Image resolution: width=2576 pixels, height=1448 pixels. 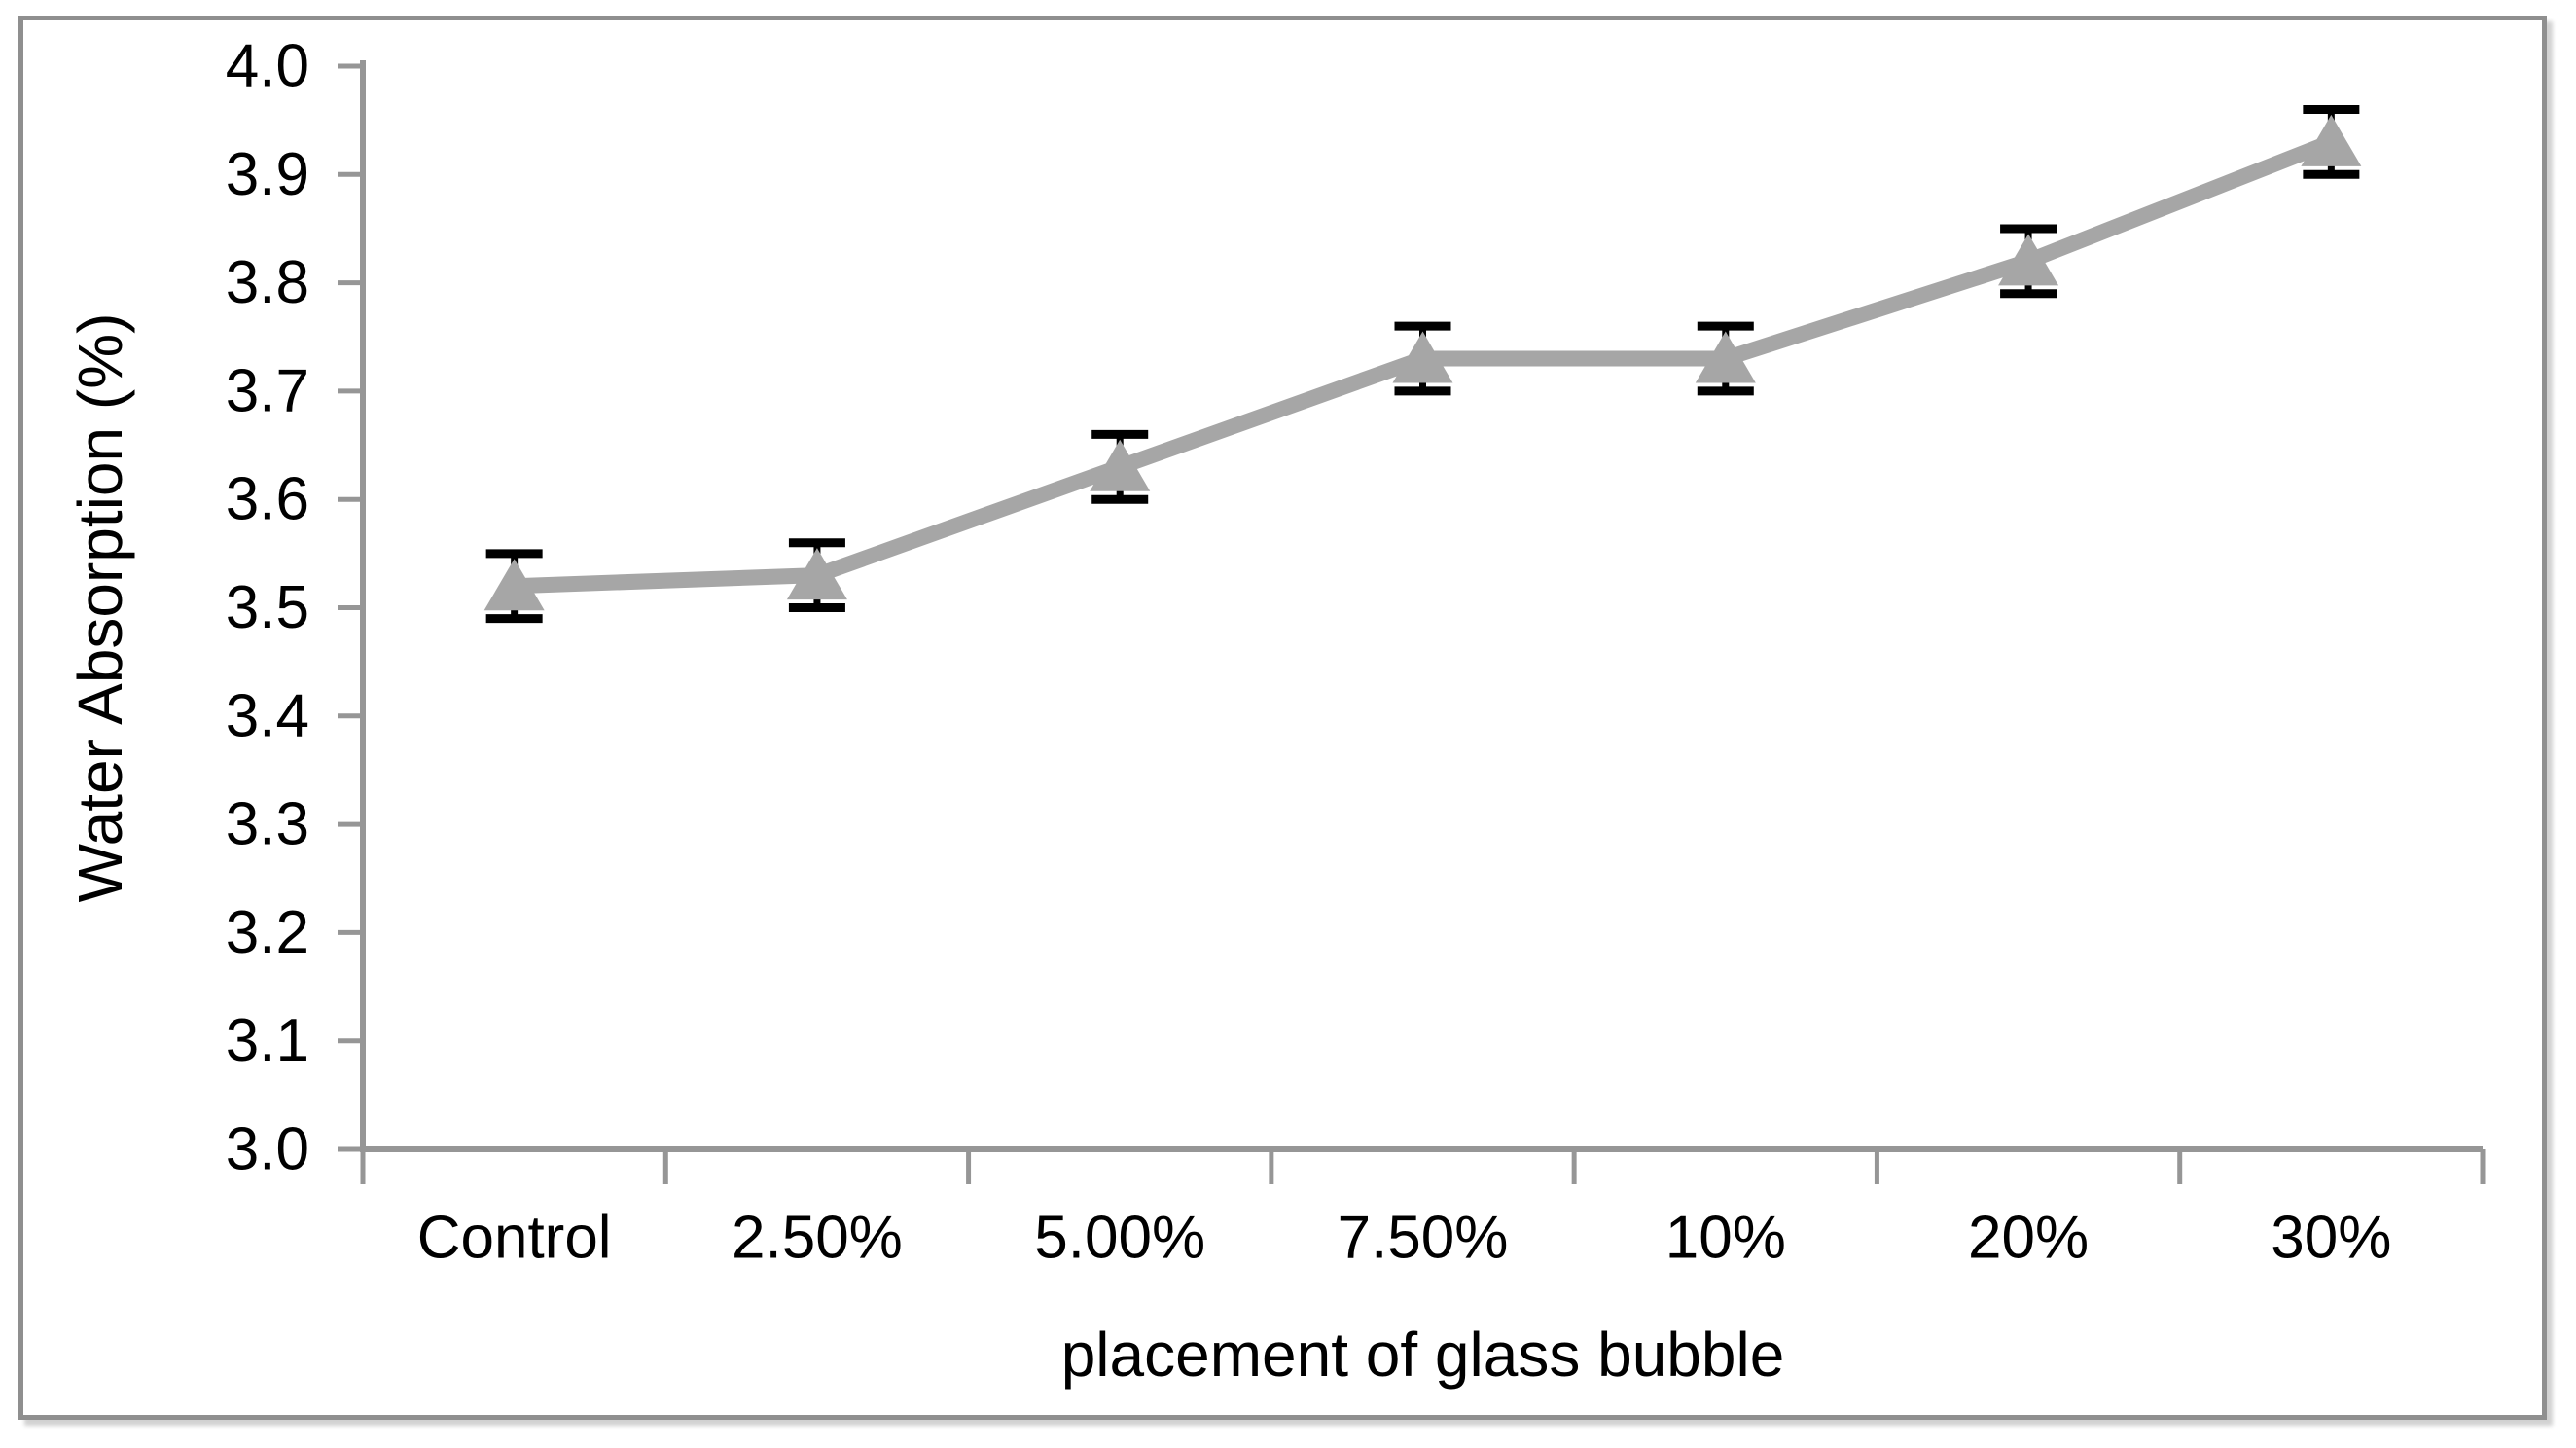 I want to click on y-axis-title: Water Absorption (%), so click(x=100, y=608).